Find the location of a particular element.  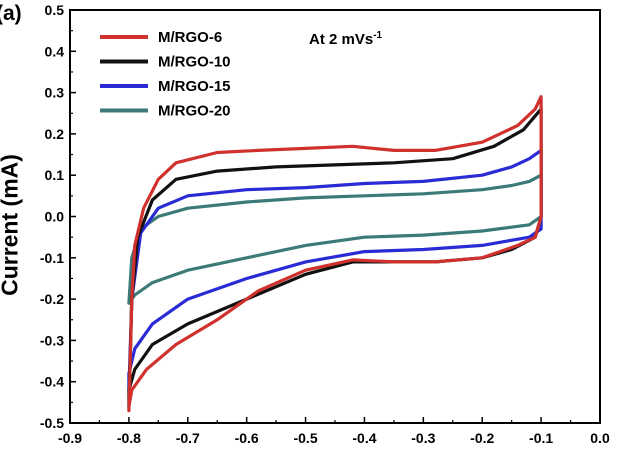

y-tick-label: -0.1 is located at coordinates (52, 258).